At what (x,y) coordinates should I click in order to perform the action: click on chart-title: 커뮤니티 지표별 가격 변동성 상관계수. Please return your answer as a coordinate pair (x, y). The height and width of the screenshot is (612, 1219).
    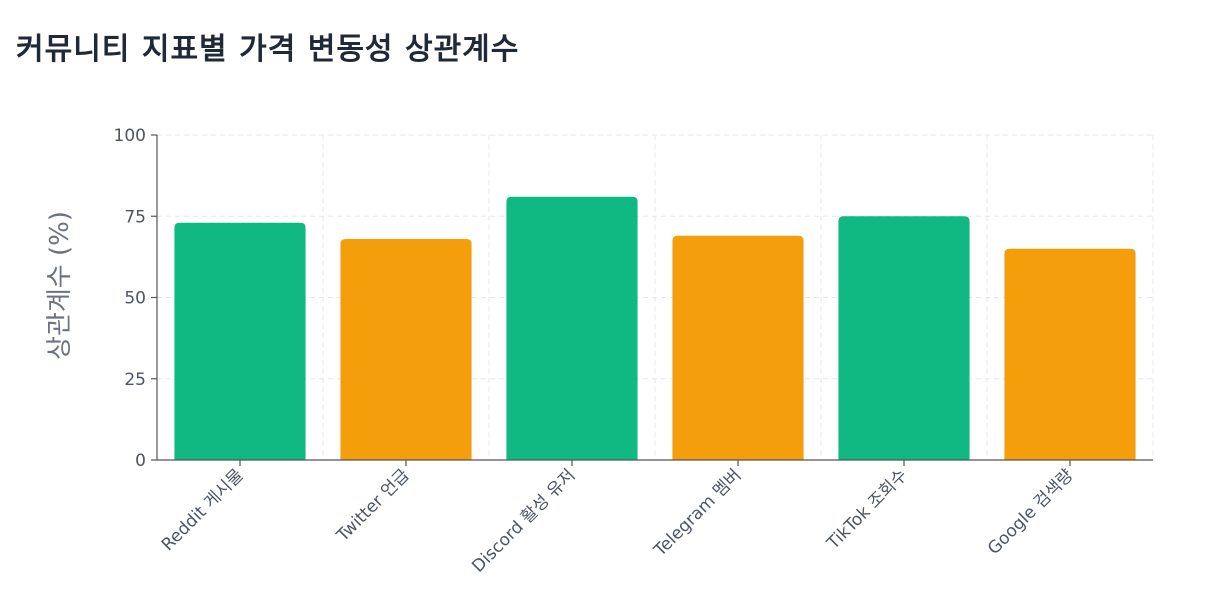
    Looking at the image, I should click on (268, 49).